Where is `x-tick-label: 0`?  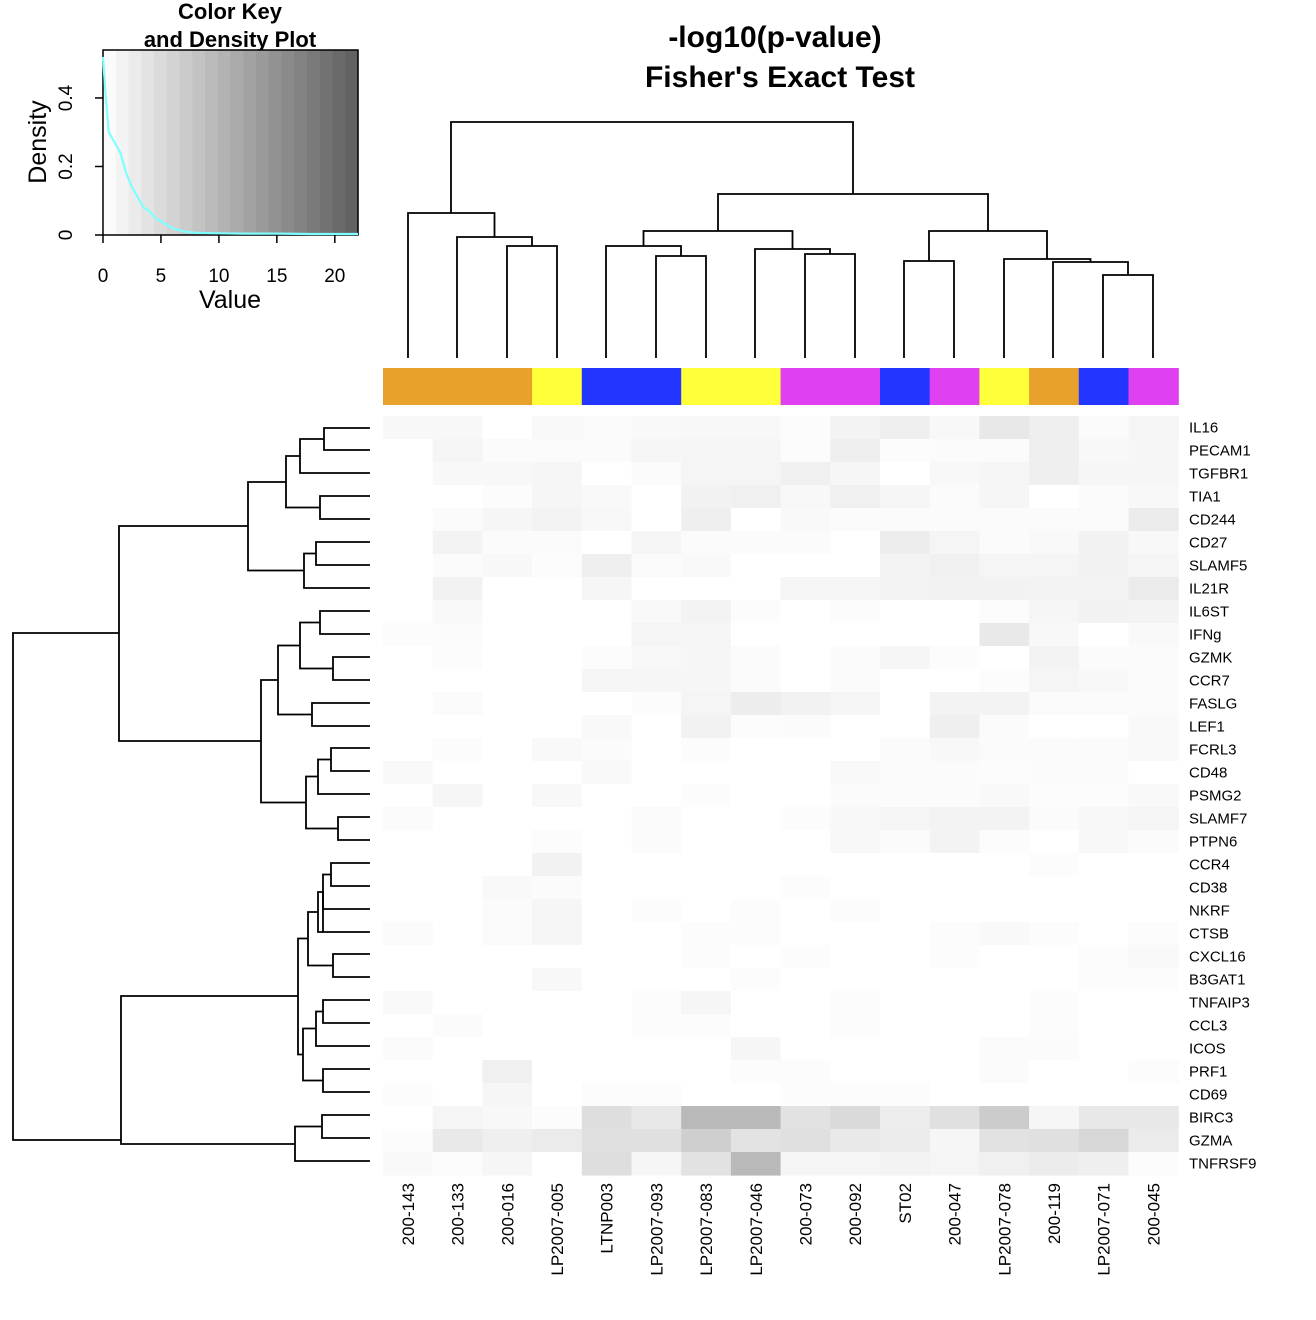
x-tick-label: 0 is located at coordinates (103, 276).